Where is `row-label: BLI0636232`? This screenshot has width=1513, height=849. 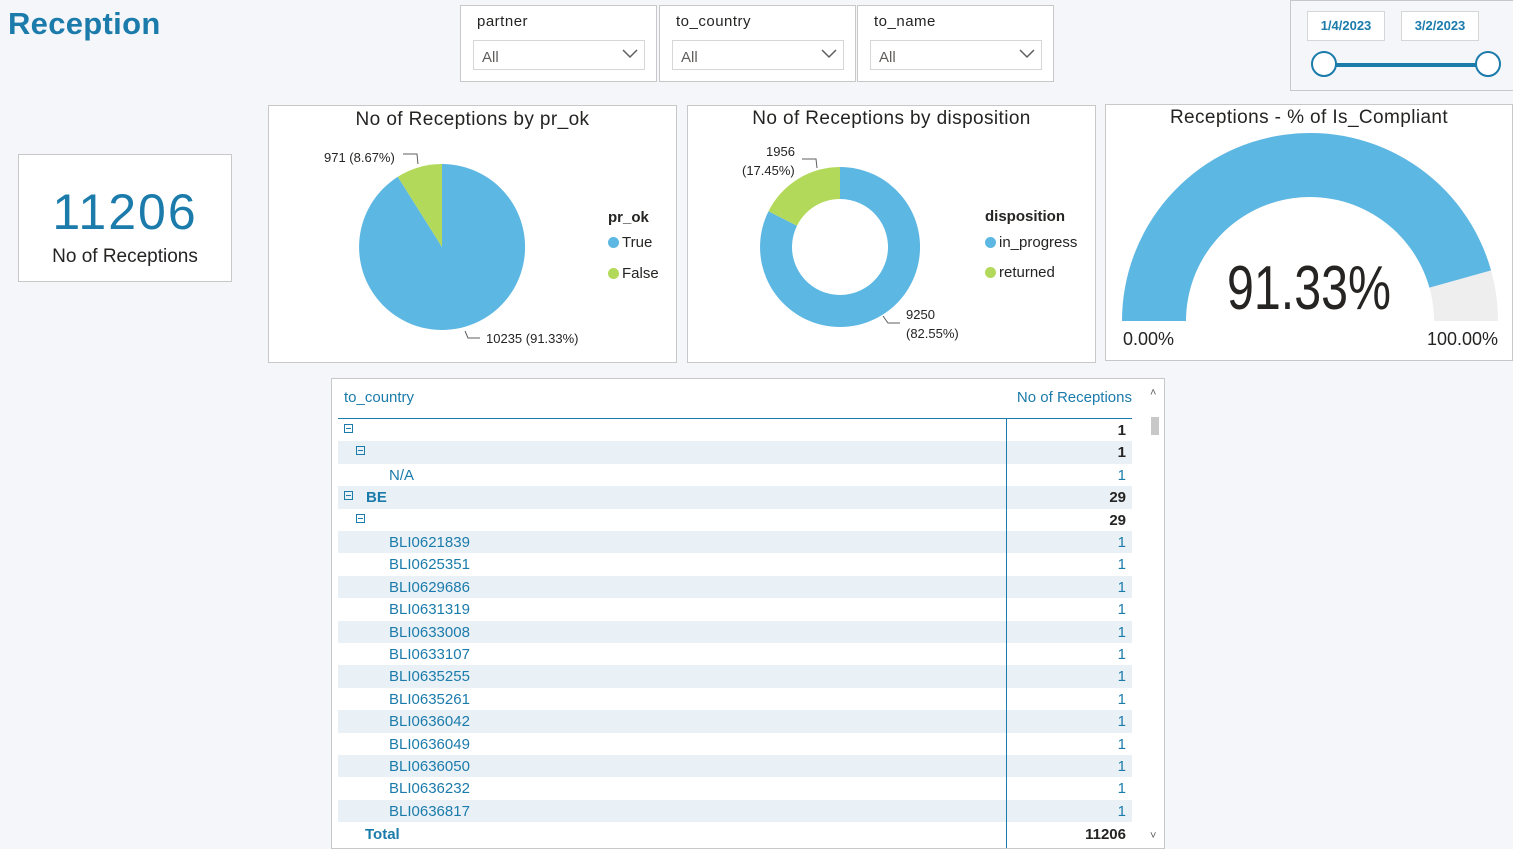
row-label: BLI0636232 is located at coordinates (429, 789).